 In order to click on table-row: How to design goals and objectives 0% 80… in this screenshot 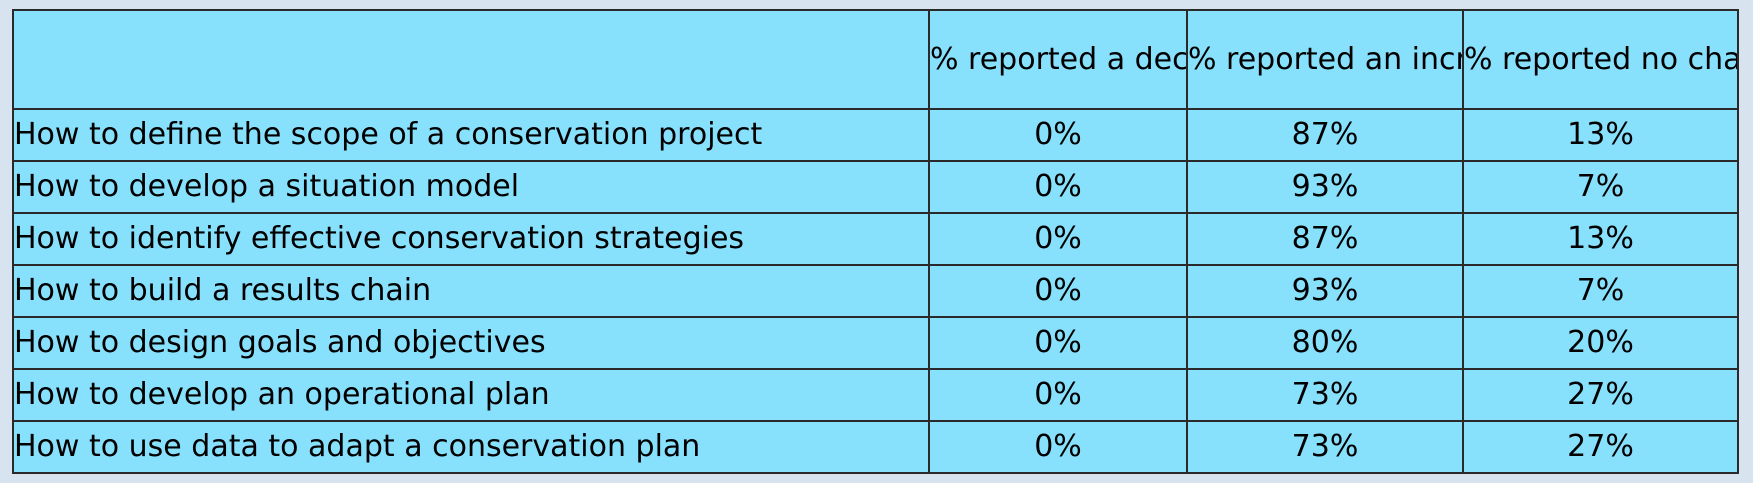, I will do `click(875, 343)`.